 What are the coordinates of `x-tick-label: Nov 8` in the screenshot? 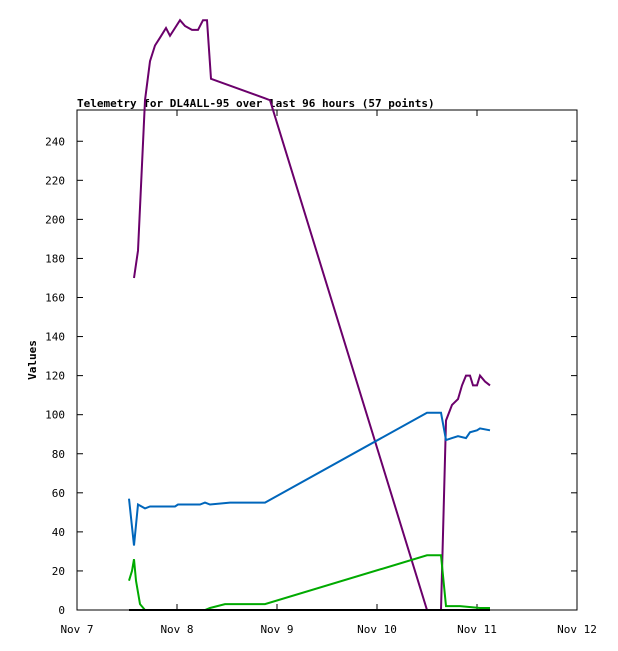 It's located at (176, 629).